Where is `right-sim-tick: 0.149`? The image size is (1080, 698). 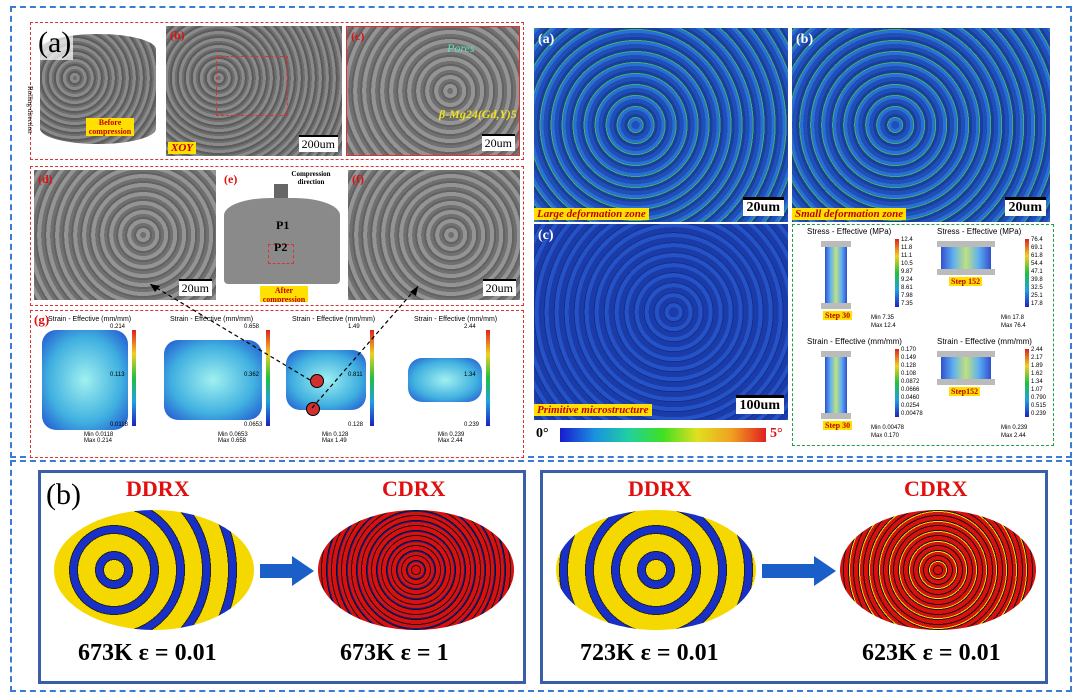
right-sim-tick: 0.149 is located at coordinates (909, 358).